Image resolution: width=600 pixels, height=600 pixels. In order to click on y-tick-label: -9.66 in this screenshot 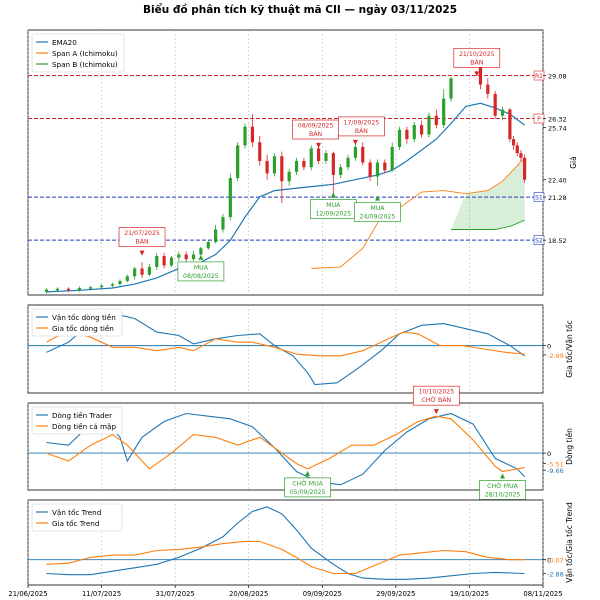, I will do `click(555, 471)`.